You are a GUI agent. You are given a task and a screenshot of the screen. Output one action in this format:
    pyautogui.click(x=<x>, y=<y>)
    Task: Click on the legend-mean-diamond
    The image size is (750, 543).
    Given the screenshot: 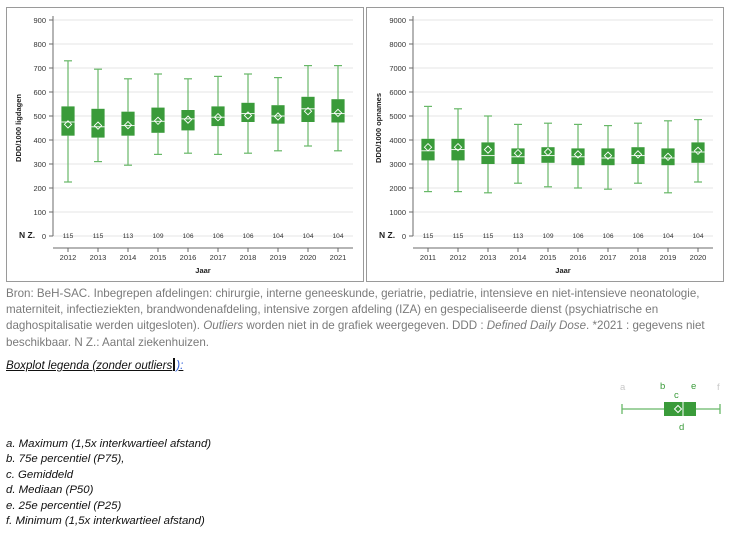 What is the action you would take?
    pyautogui.click(x=678, y=409)
    